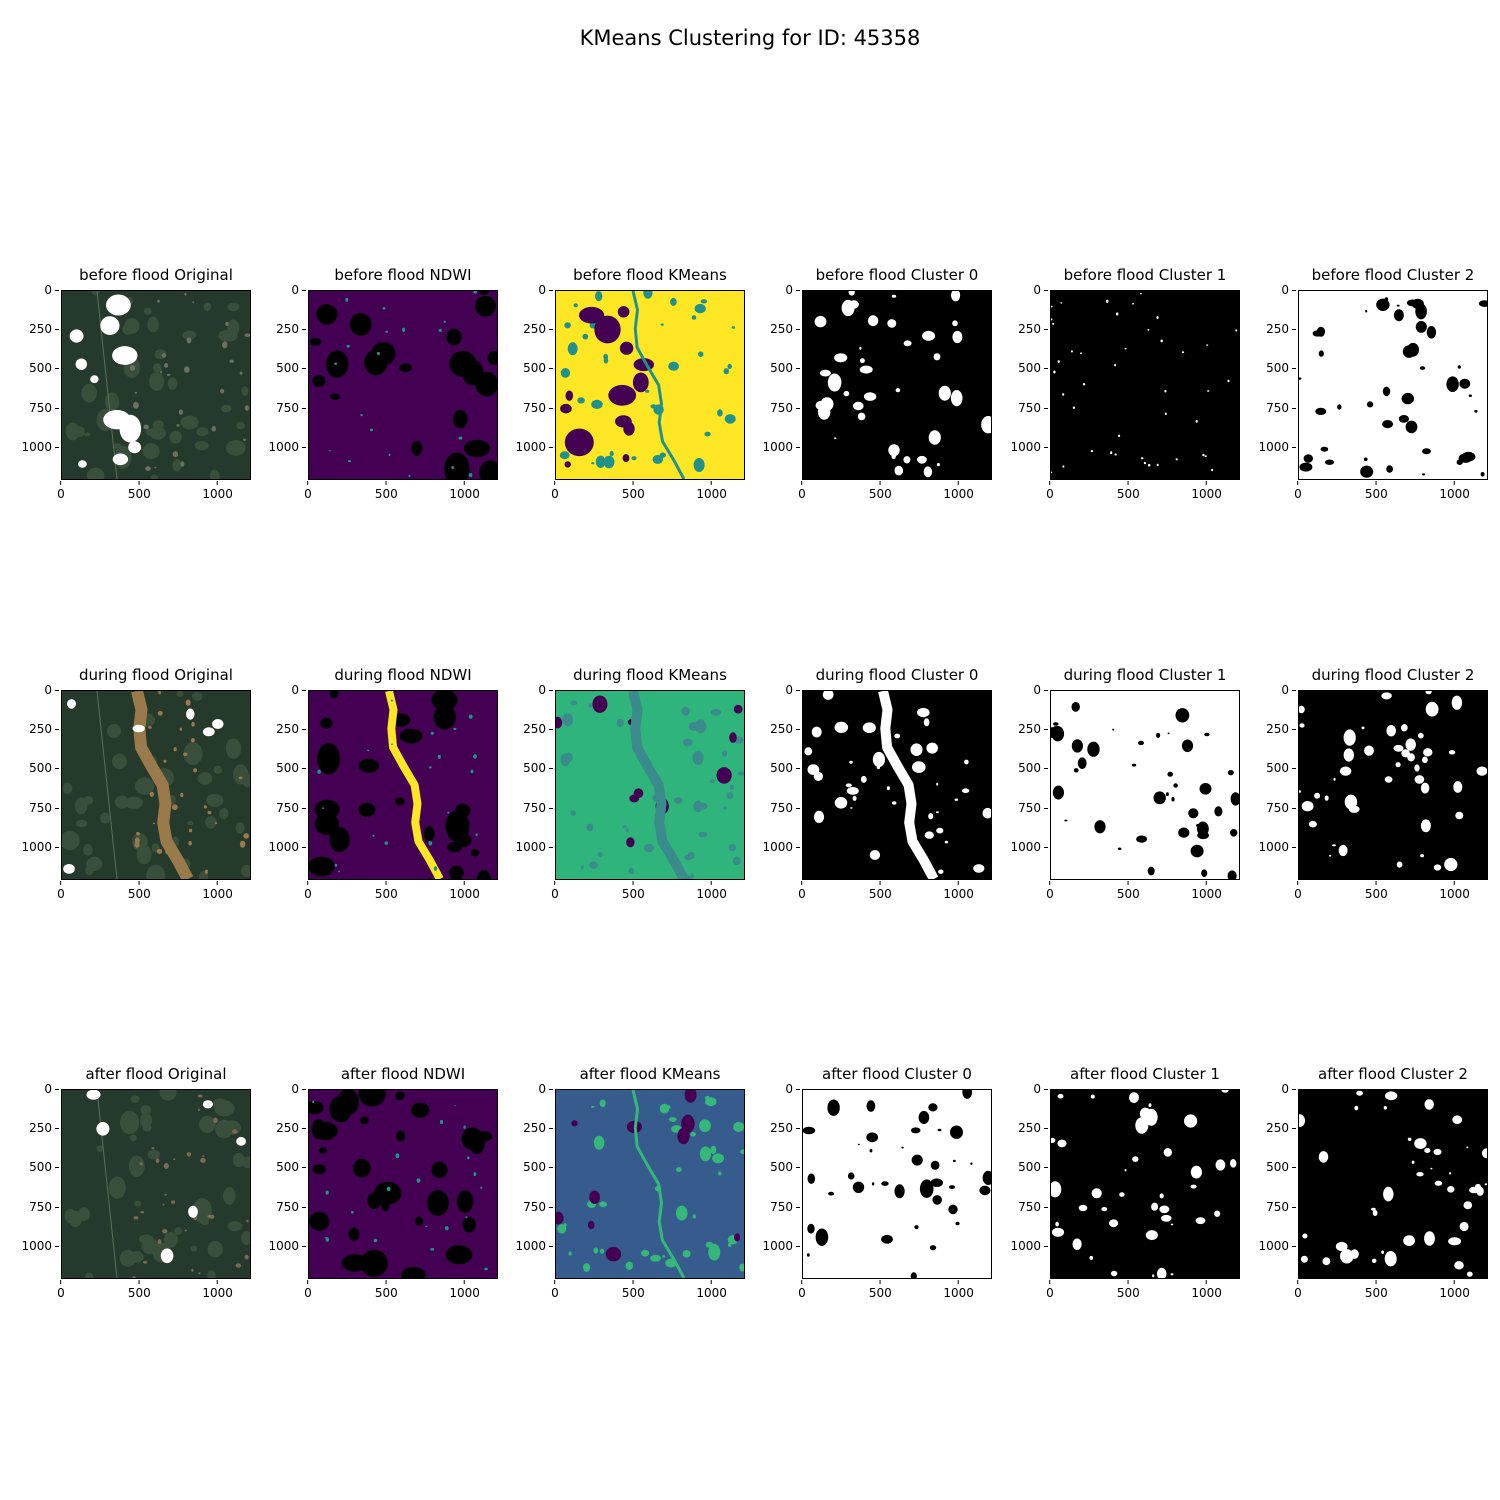  What do you see at coordinates (1277, 447) in the screenshot?
I see `y-tick-label: 1000` at bounding box center [1277, 447].